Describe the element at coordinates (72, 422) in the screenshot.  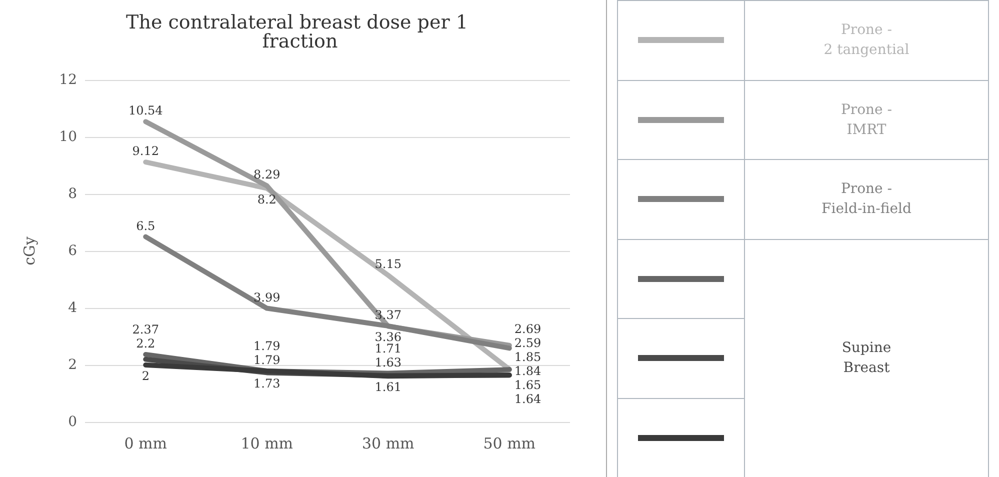
I see `y-tick-label: 0` at that location.